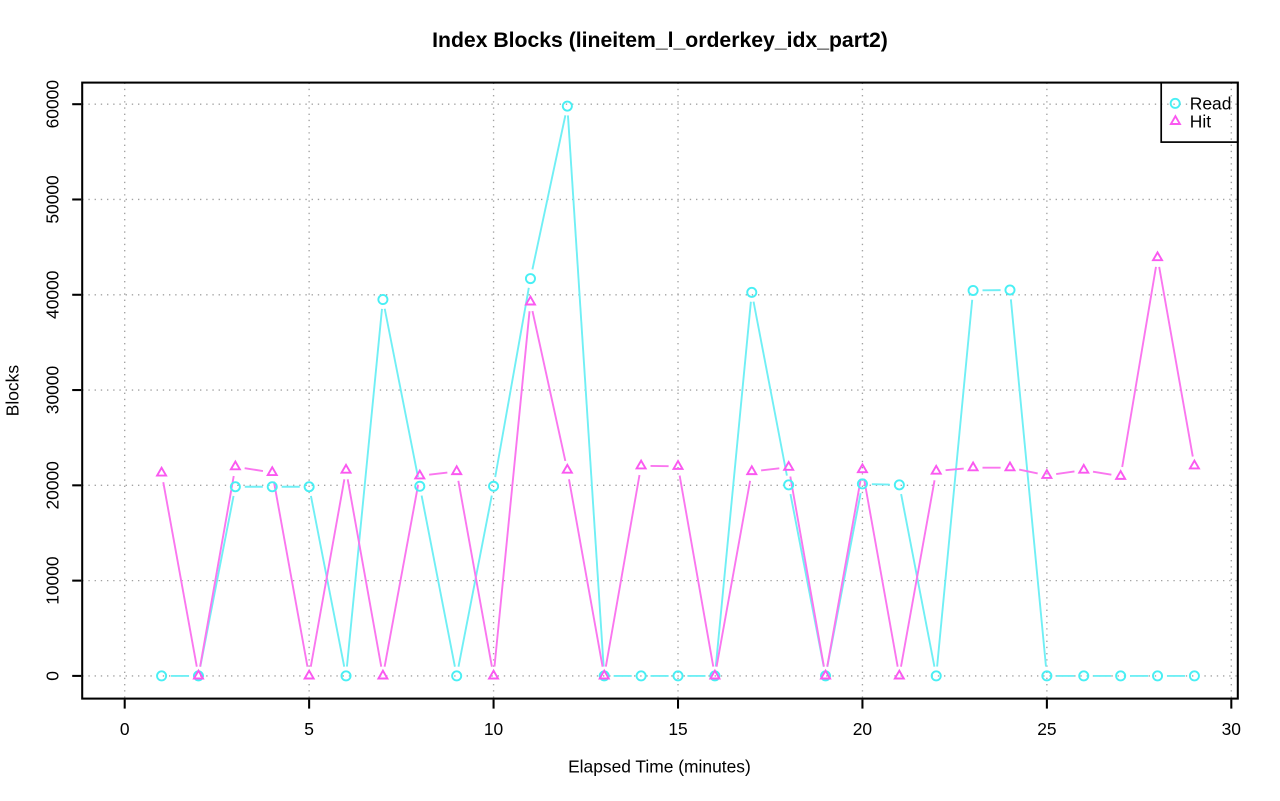  I want to click on svg-text: 10000, so click(53, 580).